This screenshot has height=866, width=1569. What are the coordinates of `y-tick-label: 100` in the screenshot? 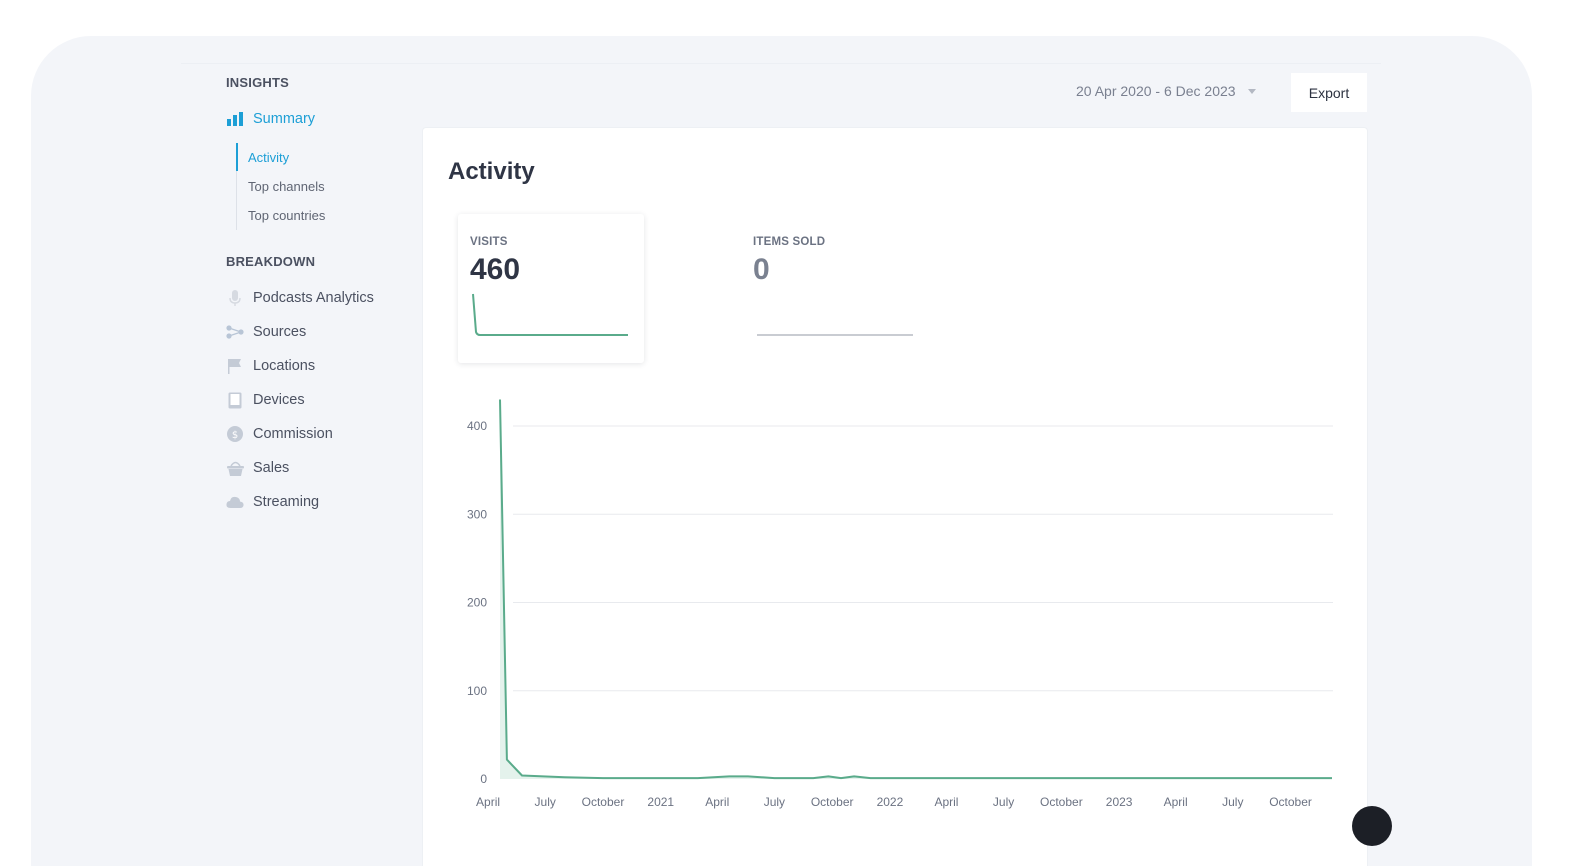 It's located at (477, 691).